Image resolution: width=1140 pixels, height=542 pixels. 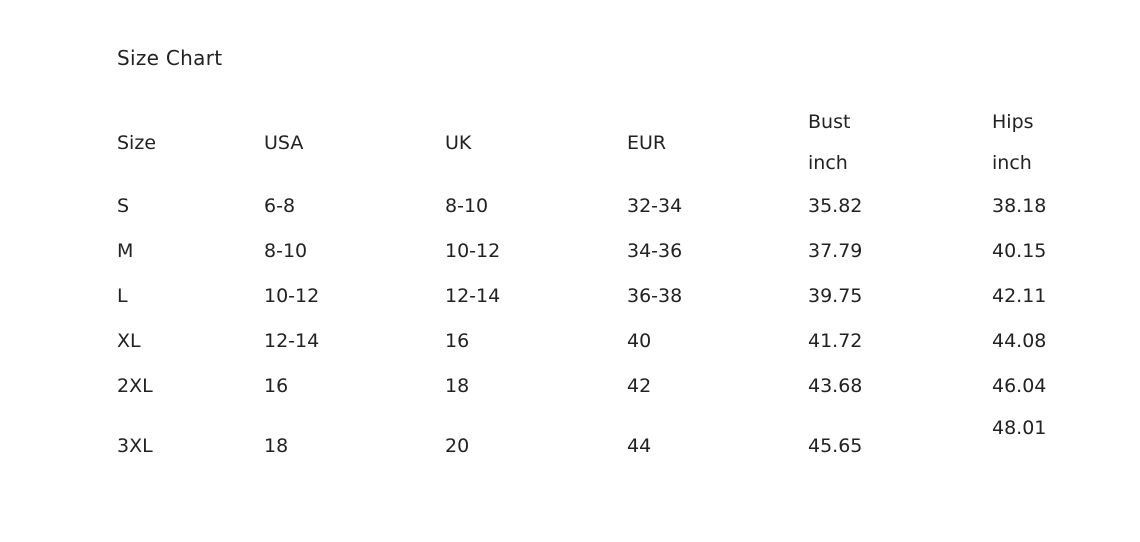 I want to click on header-hips-unit: inch, so click(x=1012, y=163).